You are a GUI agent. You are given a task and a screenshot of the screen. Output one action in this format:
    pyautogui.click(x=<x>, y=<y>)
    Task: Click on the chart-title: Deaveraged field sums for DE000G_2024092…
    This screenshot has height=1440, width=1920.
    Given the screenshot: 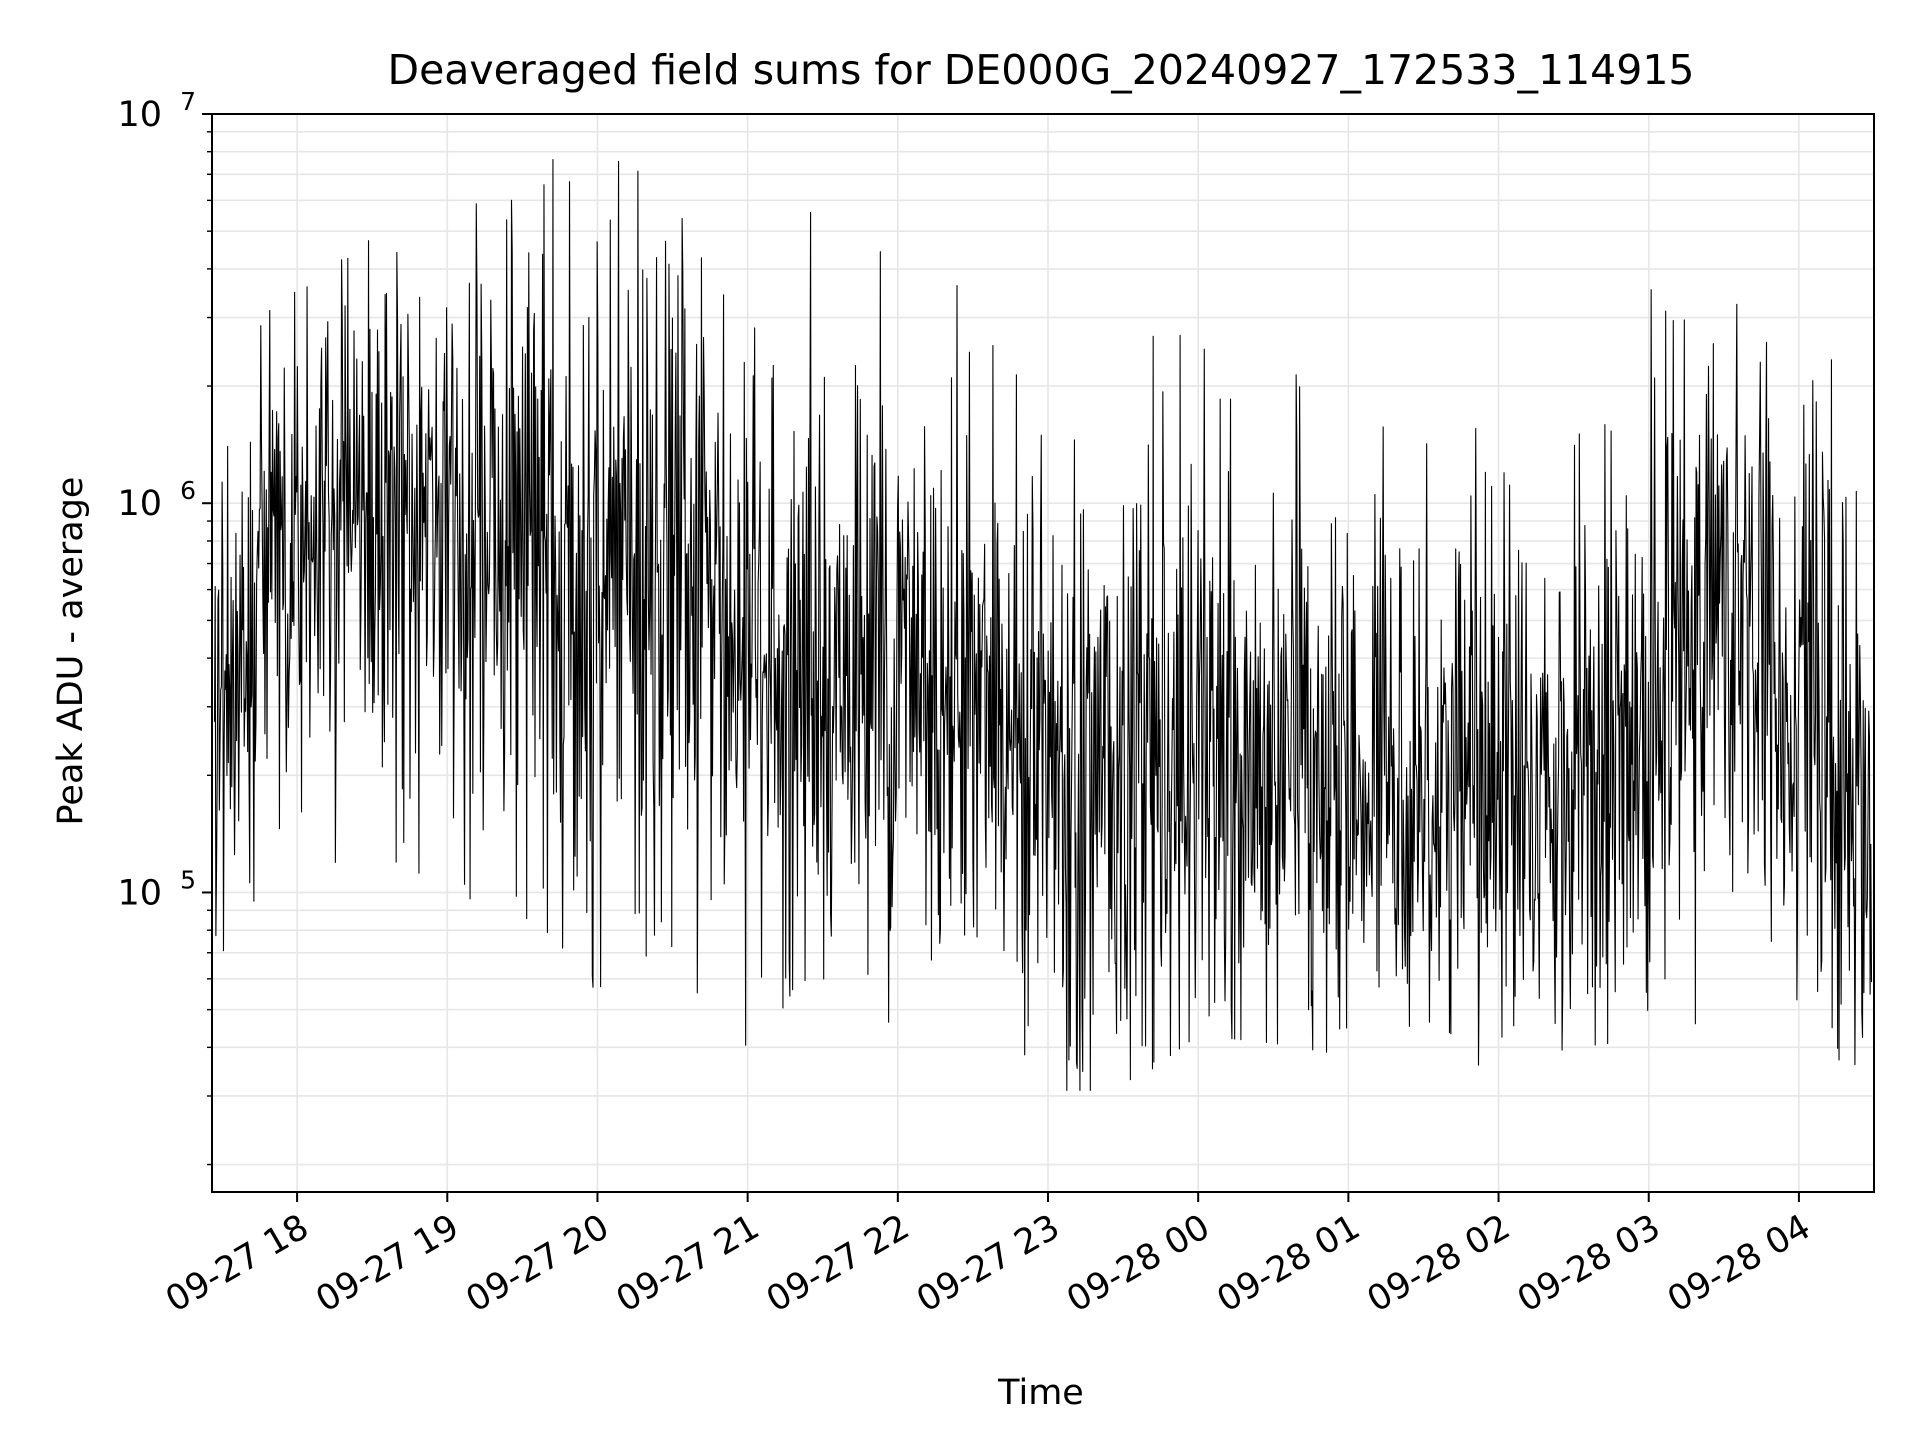 What is the action you would take?
    pyautogui.click(x=1041, y=70)
    